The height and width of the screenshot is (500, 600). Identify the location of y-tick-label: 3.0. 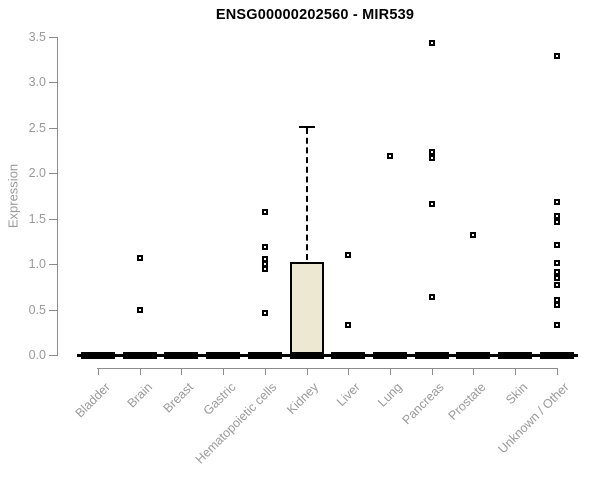
(37, 82).